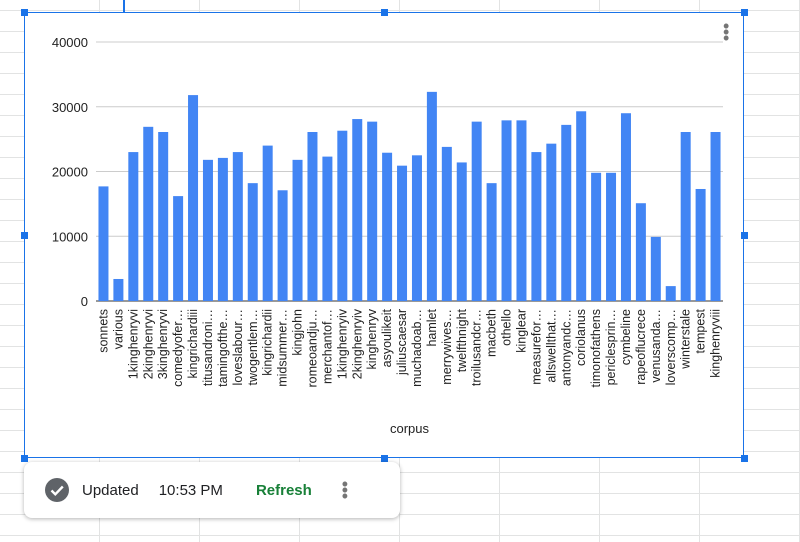  What do you see at coordinates (626, 337) in the screenshot?
I see `x-tick-label: cymbeline` at bounding box center [626, 337].